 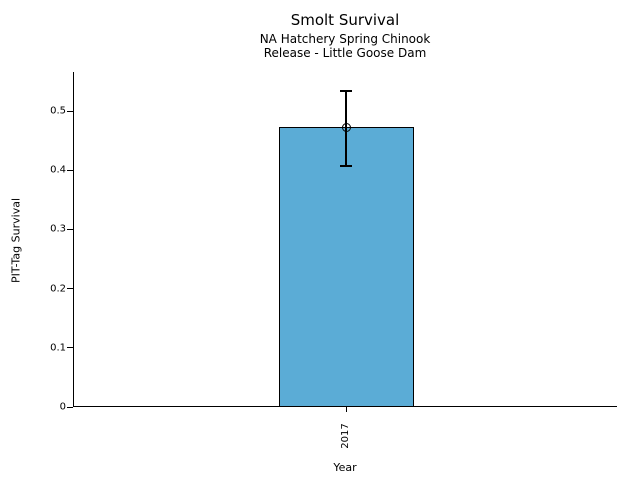 I want to click on x-tick-label-2017: 2017, so click(x=345, y=436).